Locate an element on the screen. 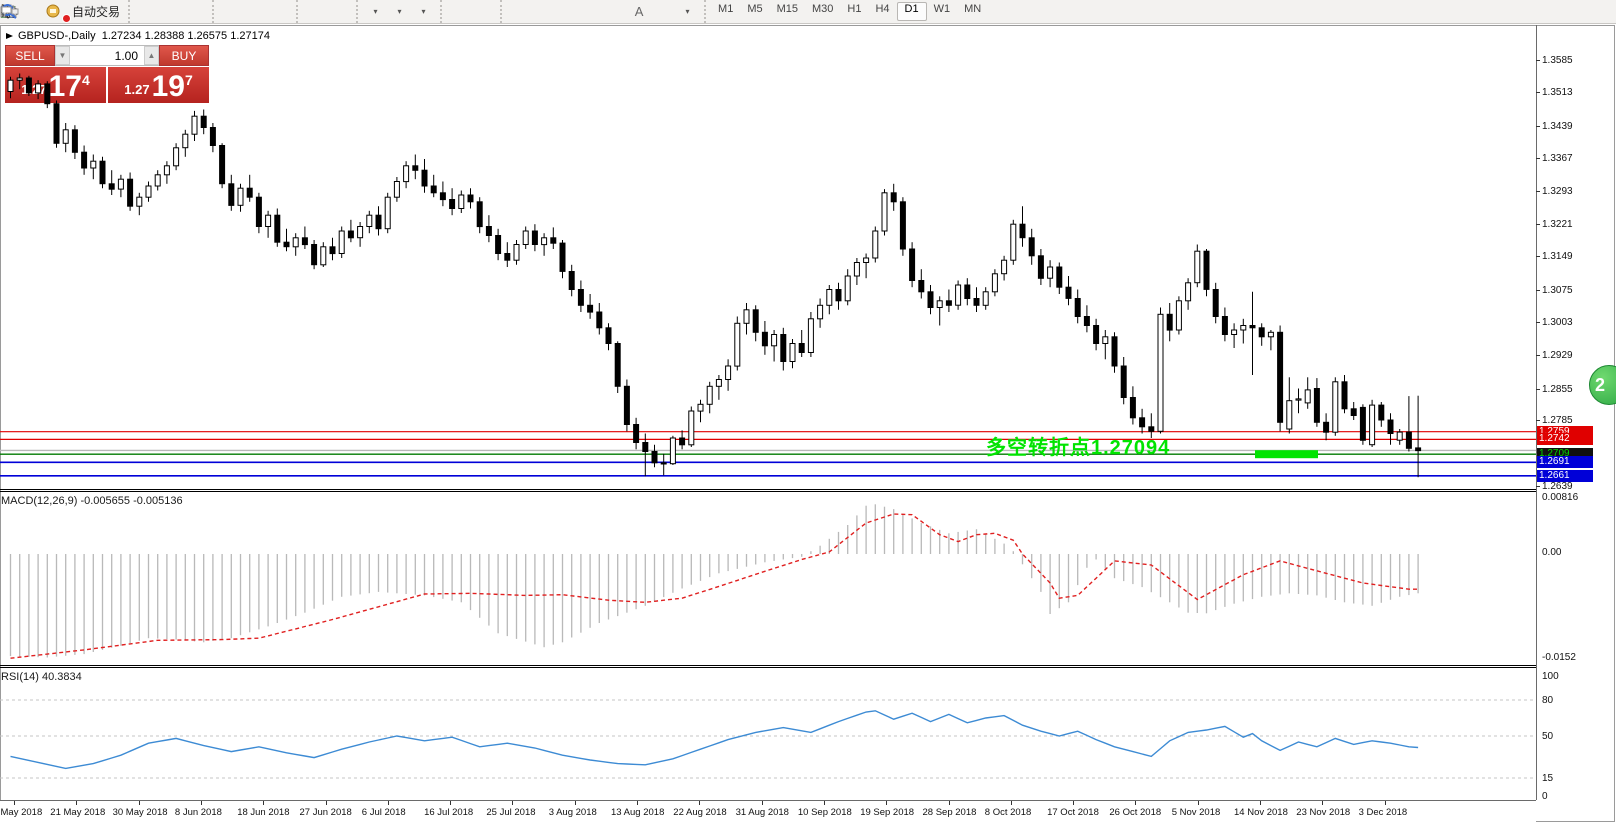 This screenshot has width=1616, height=823. zoom-out-icon is located at coordinates (134, 12).